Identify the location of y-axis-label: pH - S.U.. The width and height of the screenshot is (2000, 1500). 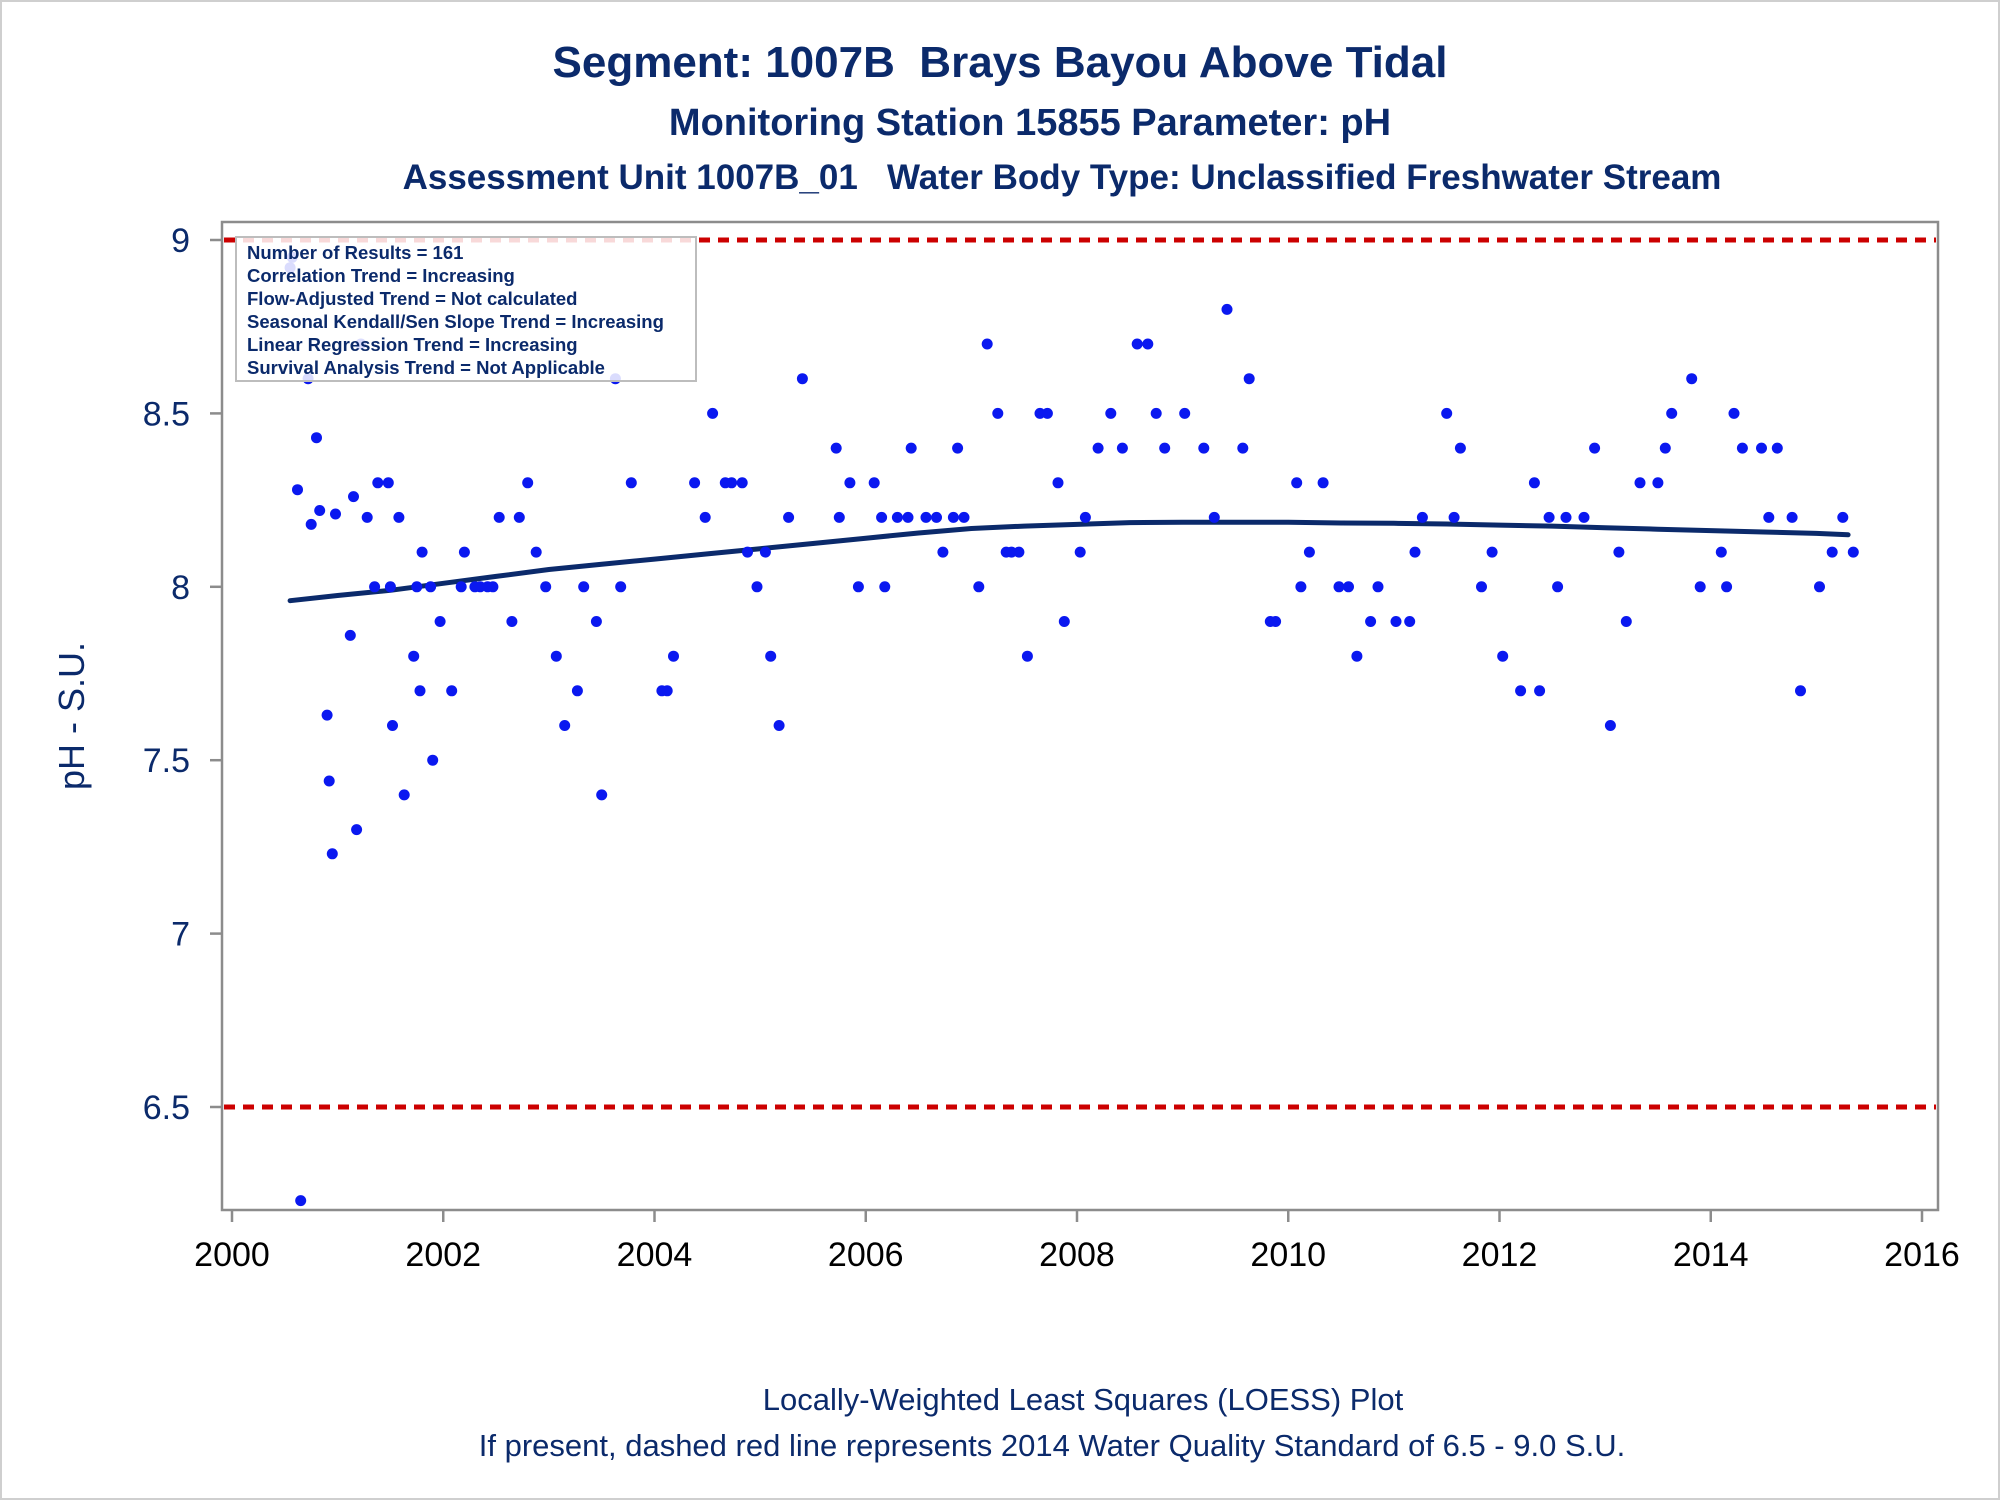
(71, 716).